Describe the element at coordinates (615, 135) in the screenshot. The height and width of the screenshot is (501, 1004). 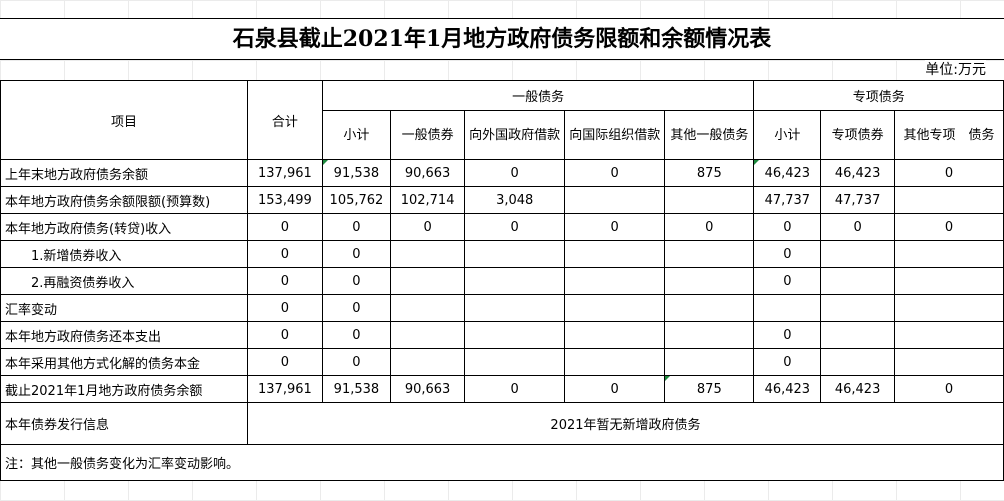
I see `header-intl-org-loans: 向国际组织借款` at that location.